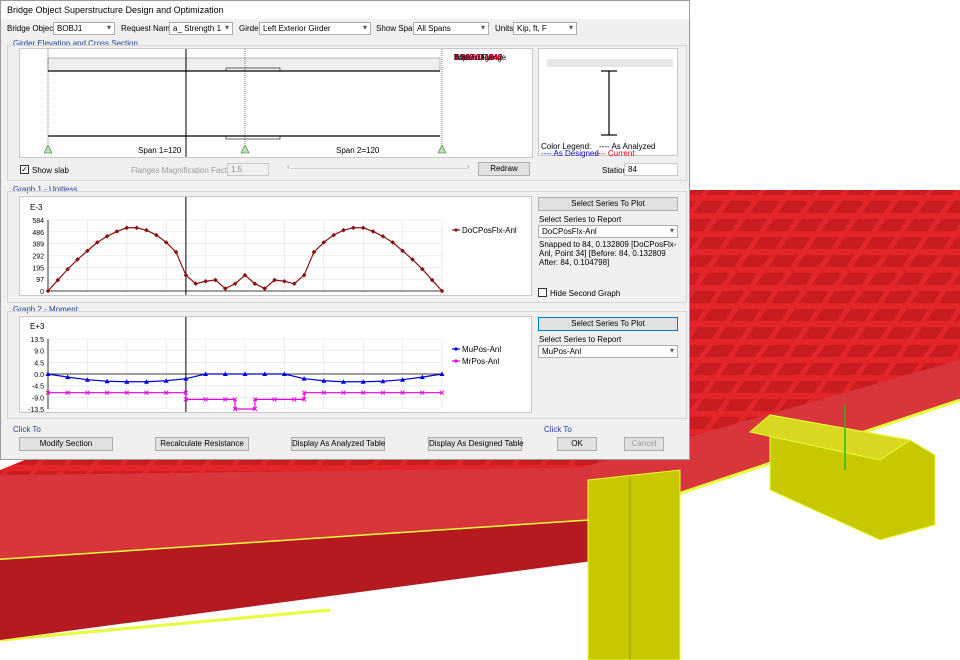 The width and height of the screenshot is (960, 660). I want to click on recalculate-resistance-button: Recalculate Resistance, so click(202, 444).